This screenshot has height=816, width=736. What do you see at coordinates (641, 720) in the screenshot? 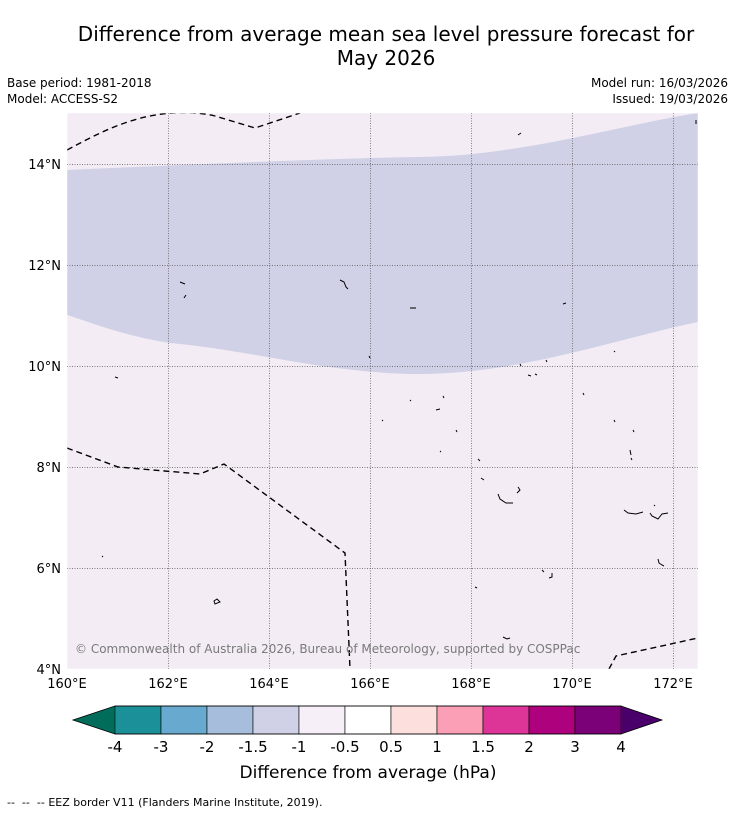
I see `colorbar-max-extension` at bounding box center [641, 720].